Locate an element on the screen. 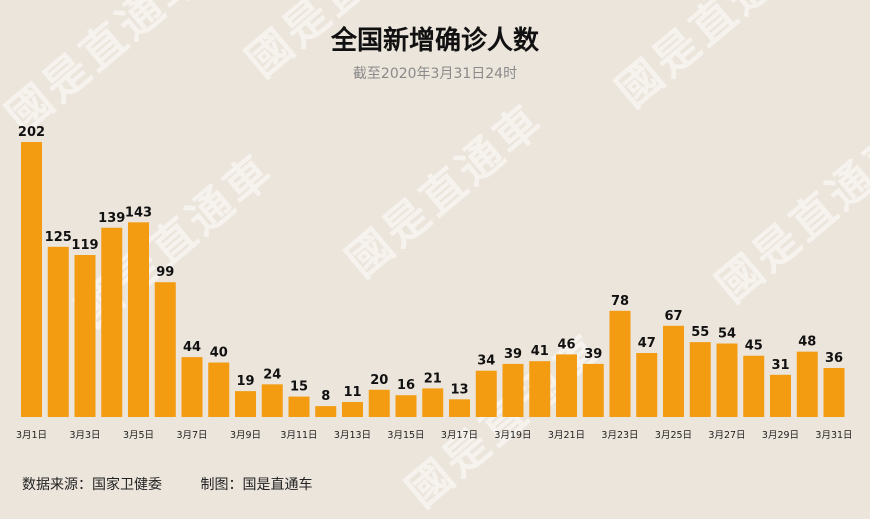 The width and height of the screenshot is (870, 519). bar-value-label: 99 is located at coordinates (165, 272).